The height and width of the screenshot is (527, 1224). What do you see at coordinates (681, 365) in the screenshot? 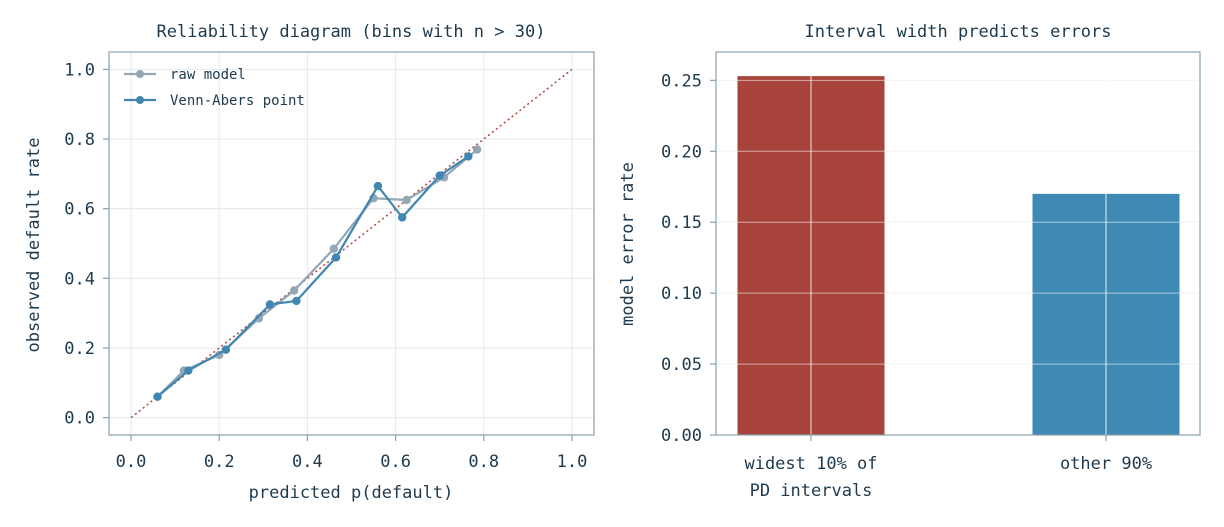
I see `bar-y-tick-label: 0.05` at bounding box center [681, 365].